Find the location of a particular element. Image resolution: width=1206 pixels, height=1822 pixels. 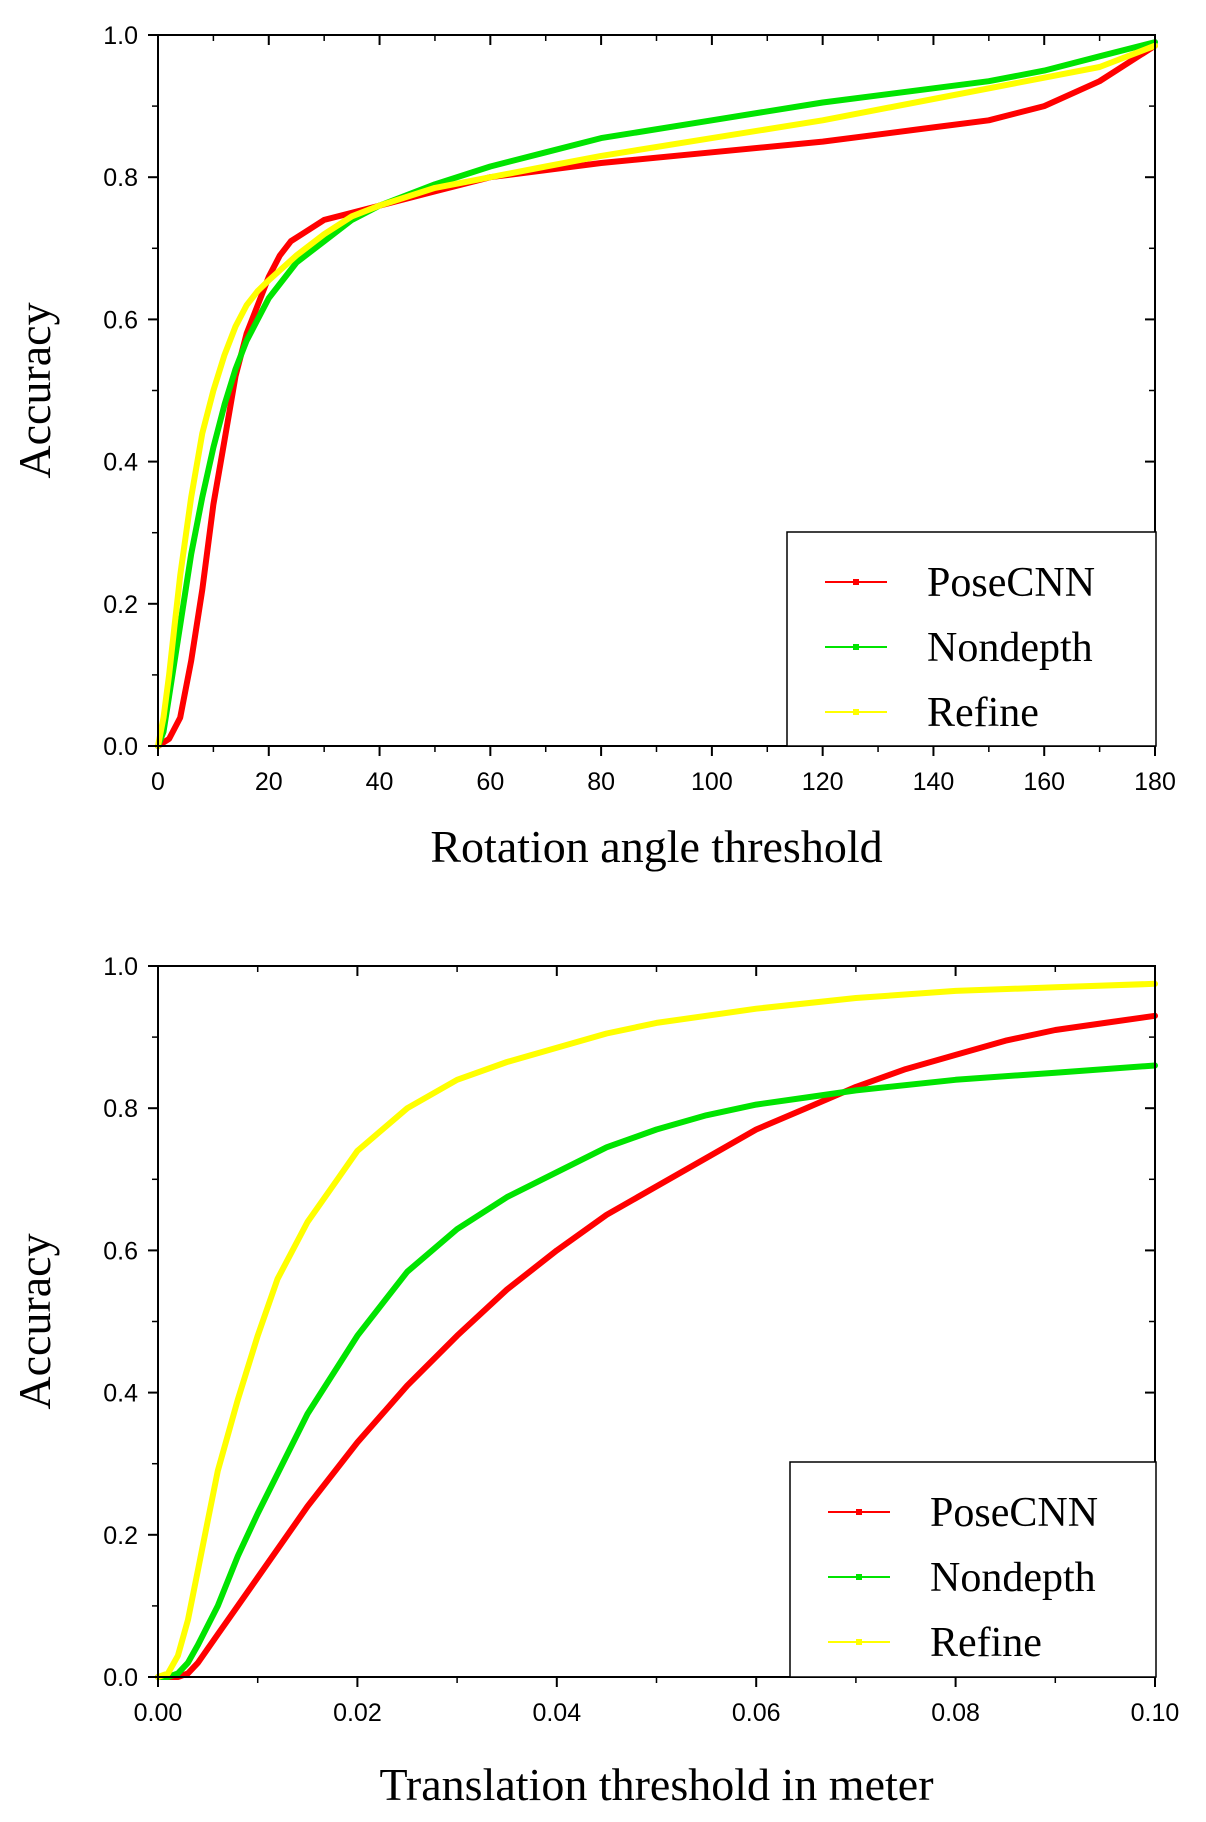

rotation-y-tick-label: 0.6 is located at coordinates (120, 320).